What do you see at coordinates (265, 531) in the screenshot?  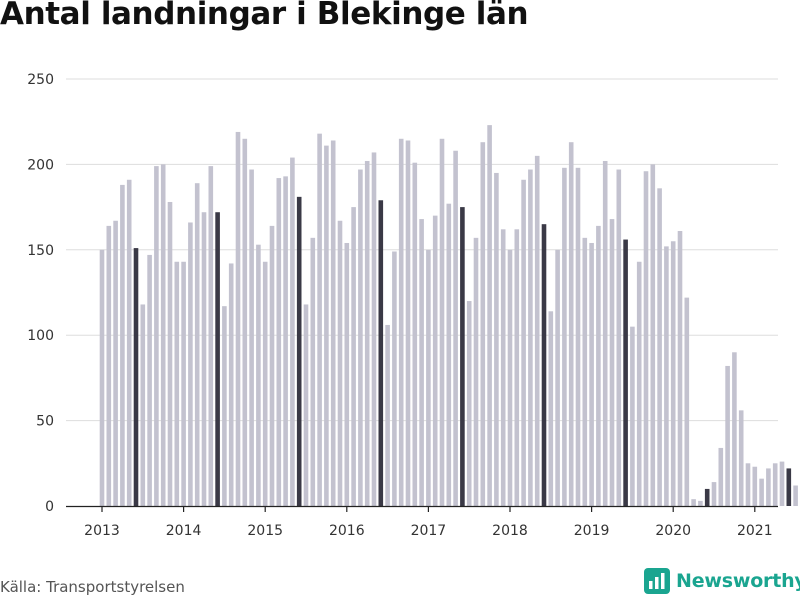 I see `x-tick-label: 2015` at bounding box center [265, 531].